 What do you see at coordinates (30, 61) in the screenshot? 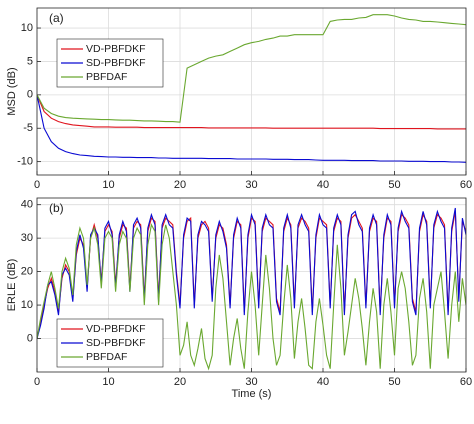
I see `y-tick-label: 5` at bounding box center [30, 61].